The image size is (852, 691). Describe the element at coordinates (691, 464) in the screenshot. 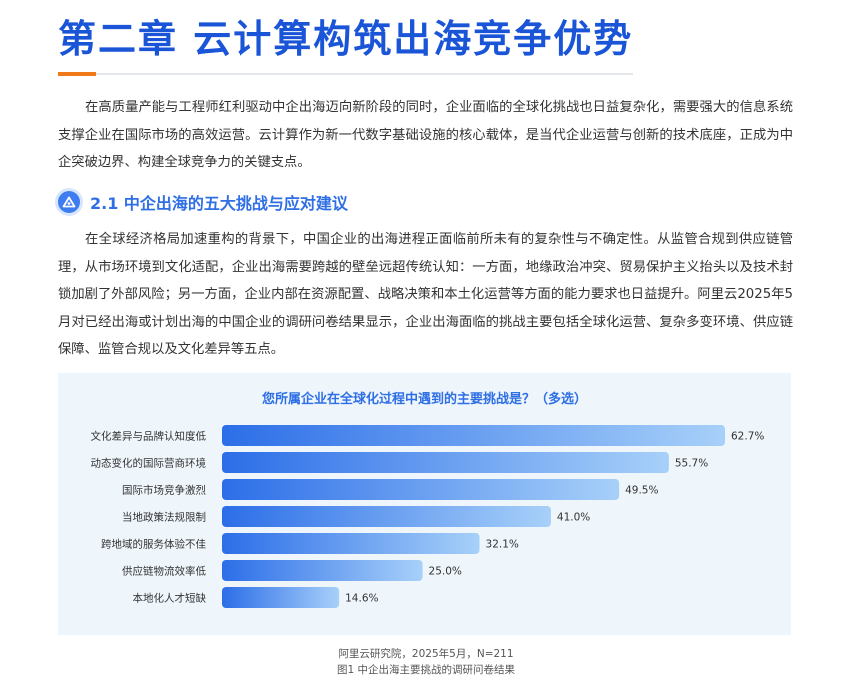

I see `value-label: 55.7%` at that location.